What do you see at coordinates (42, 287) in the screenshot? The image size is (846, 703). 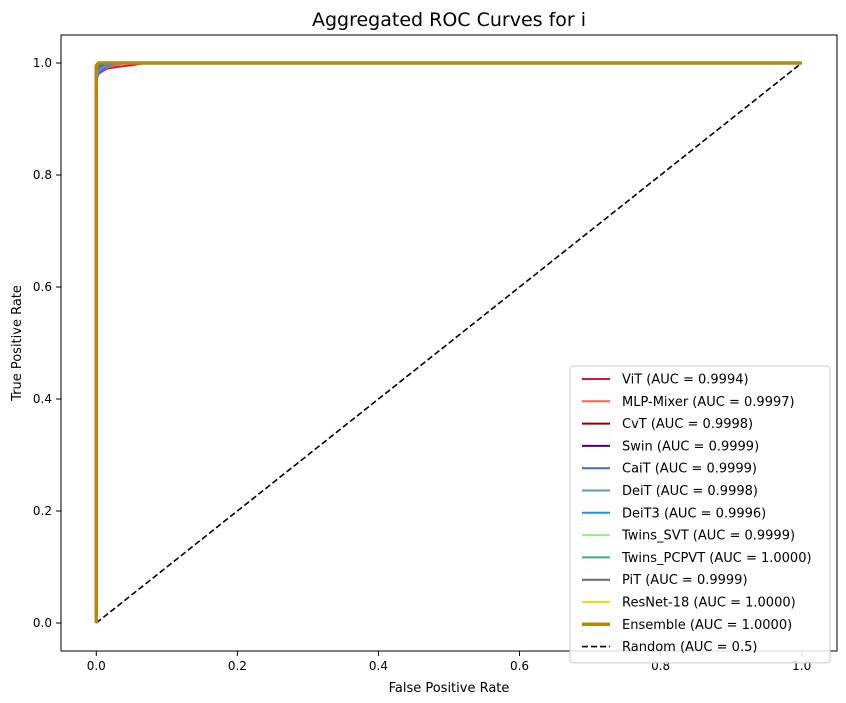 I see `y-tick-label: 0.6` at bounding box center [42, 287].